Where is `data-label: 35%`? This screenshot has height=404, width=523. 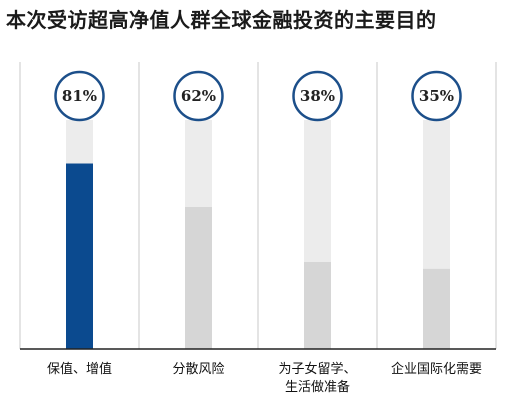
data-label: 35% is located at coordinates (436, 96).